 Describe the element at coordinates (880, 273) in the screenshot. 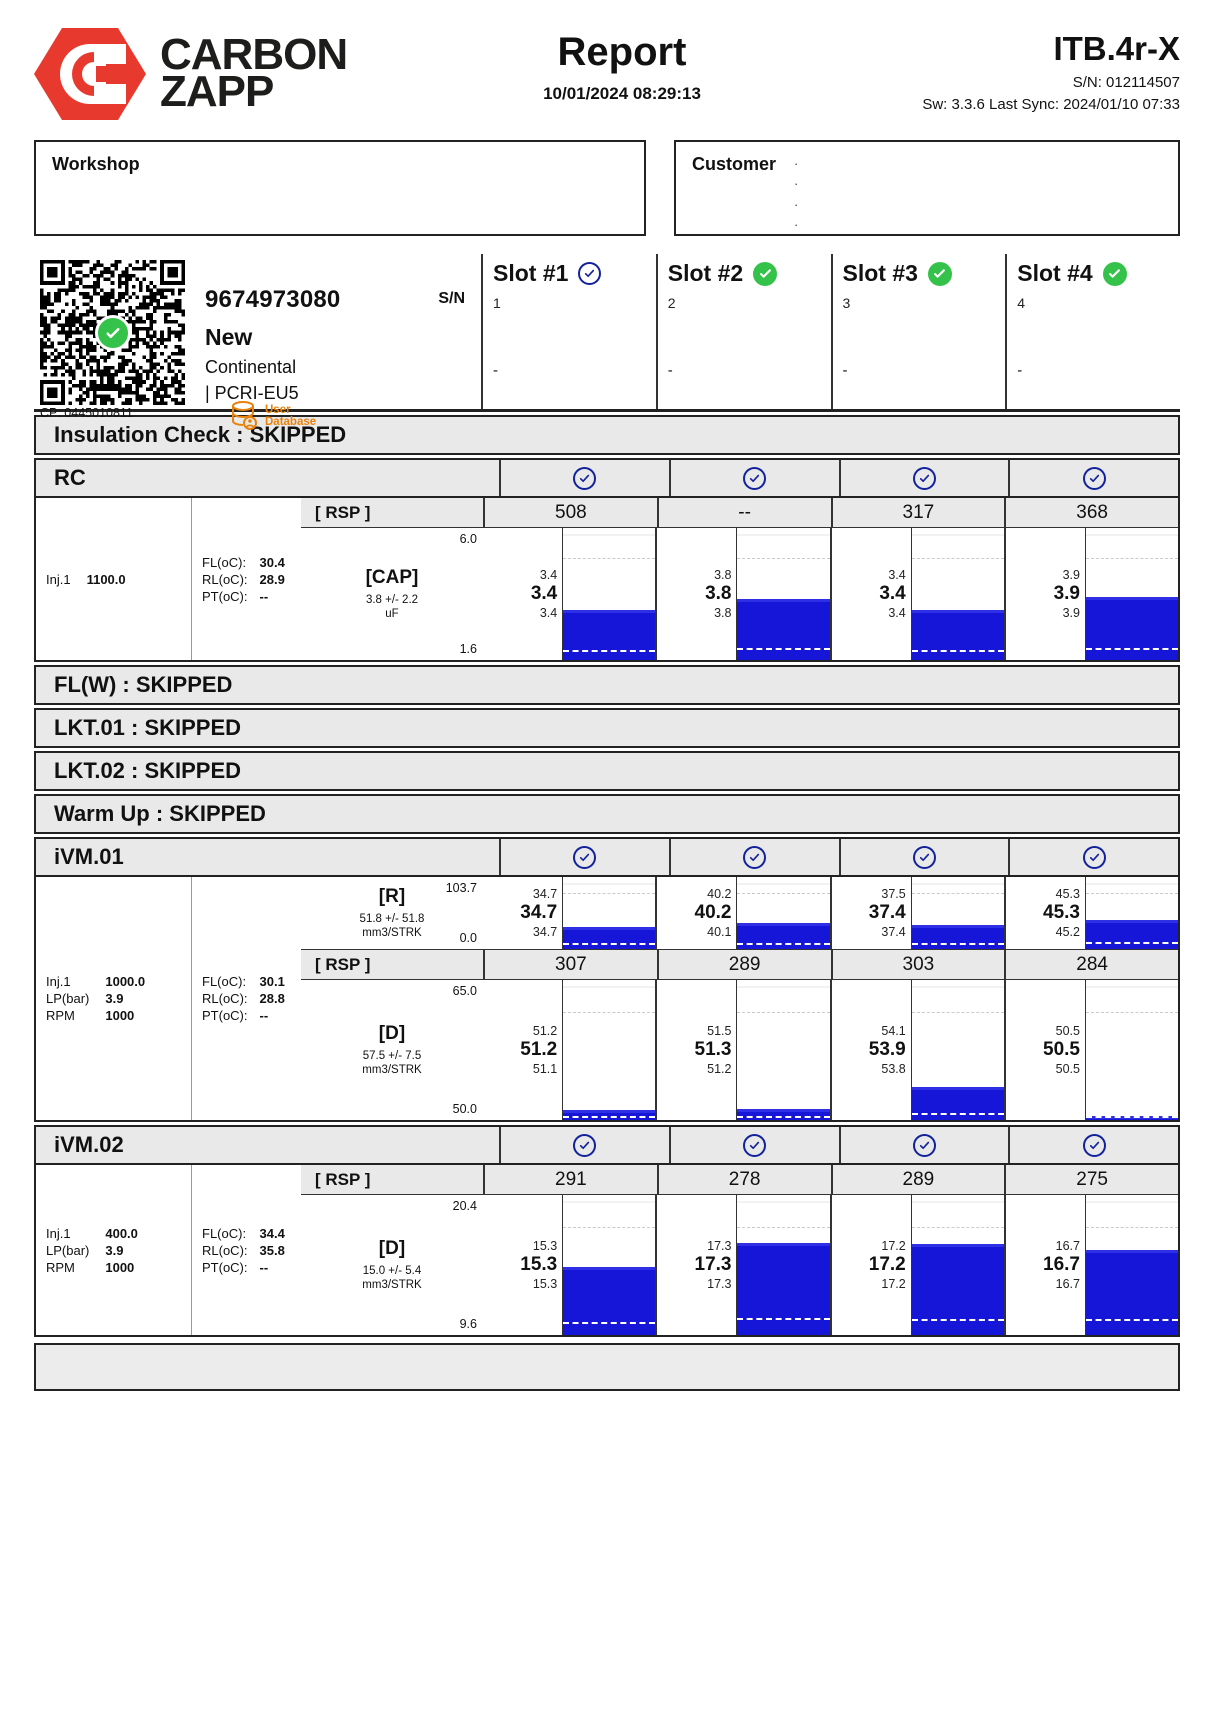

I see `slot-name: Slot #3` at that location.